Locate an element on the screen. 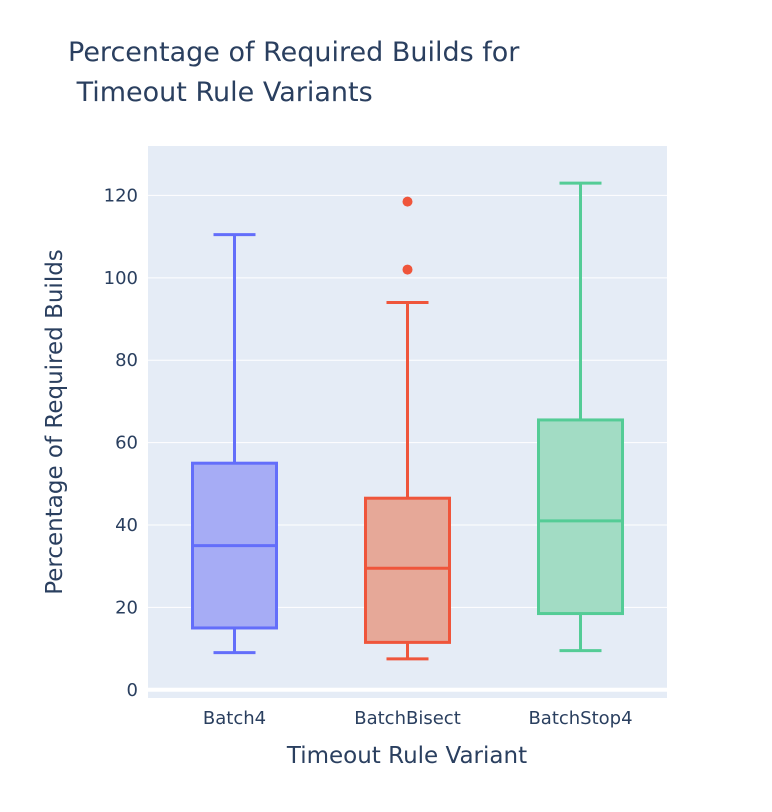 This screenshot has width=772, height=812. chart-title-line-1: Percentage of Required Builds for is located at coordinates (294, 52).